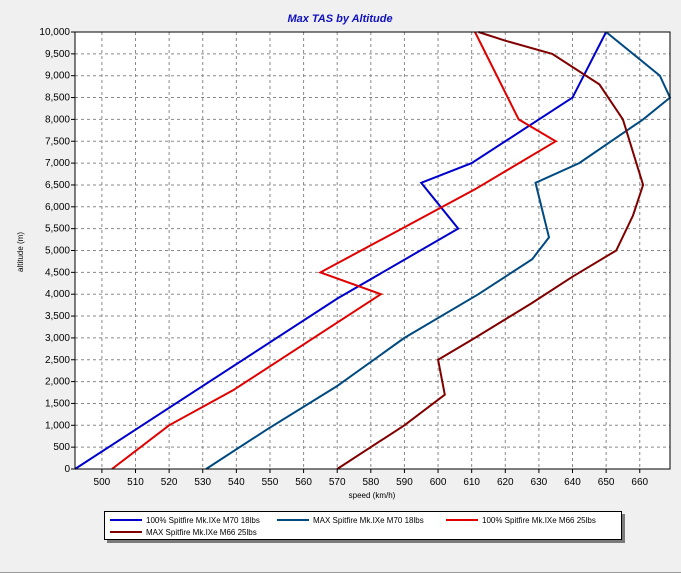 This screenshot has width=681, height=573. I want to click on x-tick-label: 660, so click(639, 482).